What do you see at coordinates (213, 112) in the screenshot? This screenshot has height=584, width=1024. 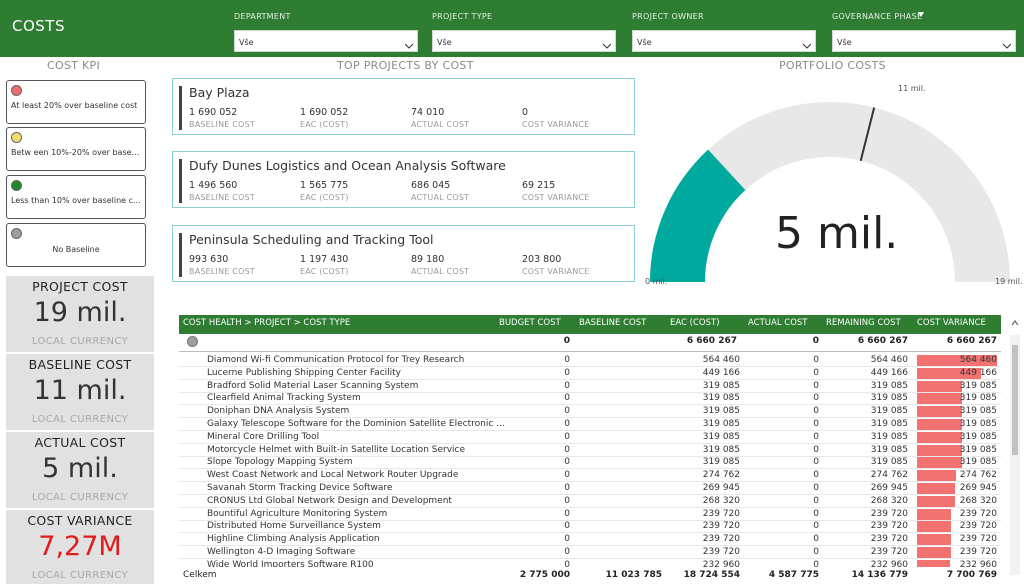 I see `baseline-value: 1 690 052` at bounding box center [213, 112].